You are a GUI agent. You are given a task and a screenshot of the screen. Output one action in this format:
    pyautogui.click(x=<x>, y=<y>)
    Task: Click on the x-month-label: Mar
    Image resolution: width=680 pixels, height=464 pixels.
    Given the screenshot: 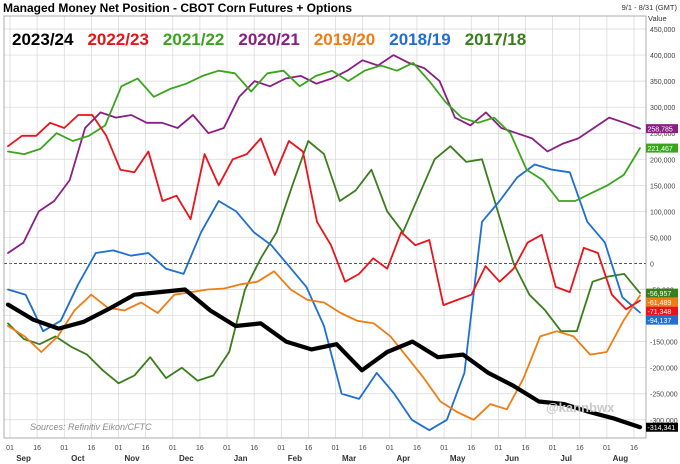 What is the action you would take?
    pyautogui.click(x=349, y=458)
    